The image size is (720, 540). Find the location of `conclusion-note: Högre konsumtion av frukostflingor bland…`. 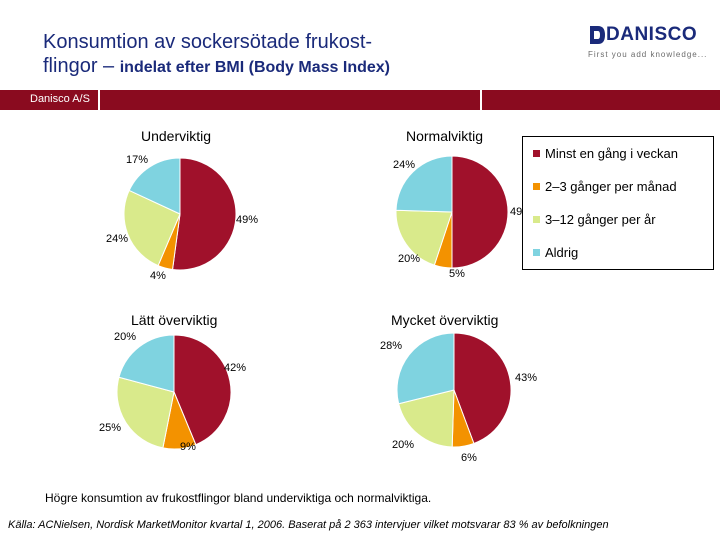

conclusion-note: Högre konsumtion av frukostflingor bland… is located at coordinates (238, 498).